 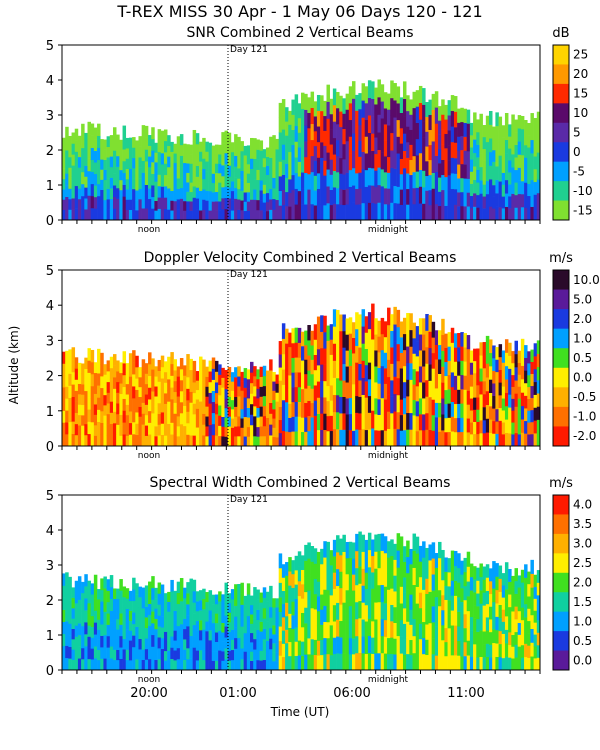 What do you see at coordinates (561, 397) in the screenshot?
I see `colorbar-swatch` at bounding box center [561, 397].